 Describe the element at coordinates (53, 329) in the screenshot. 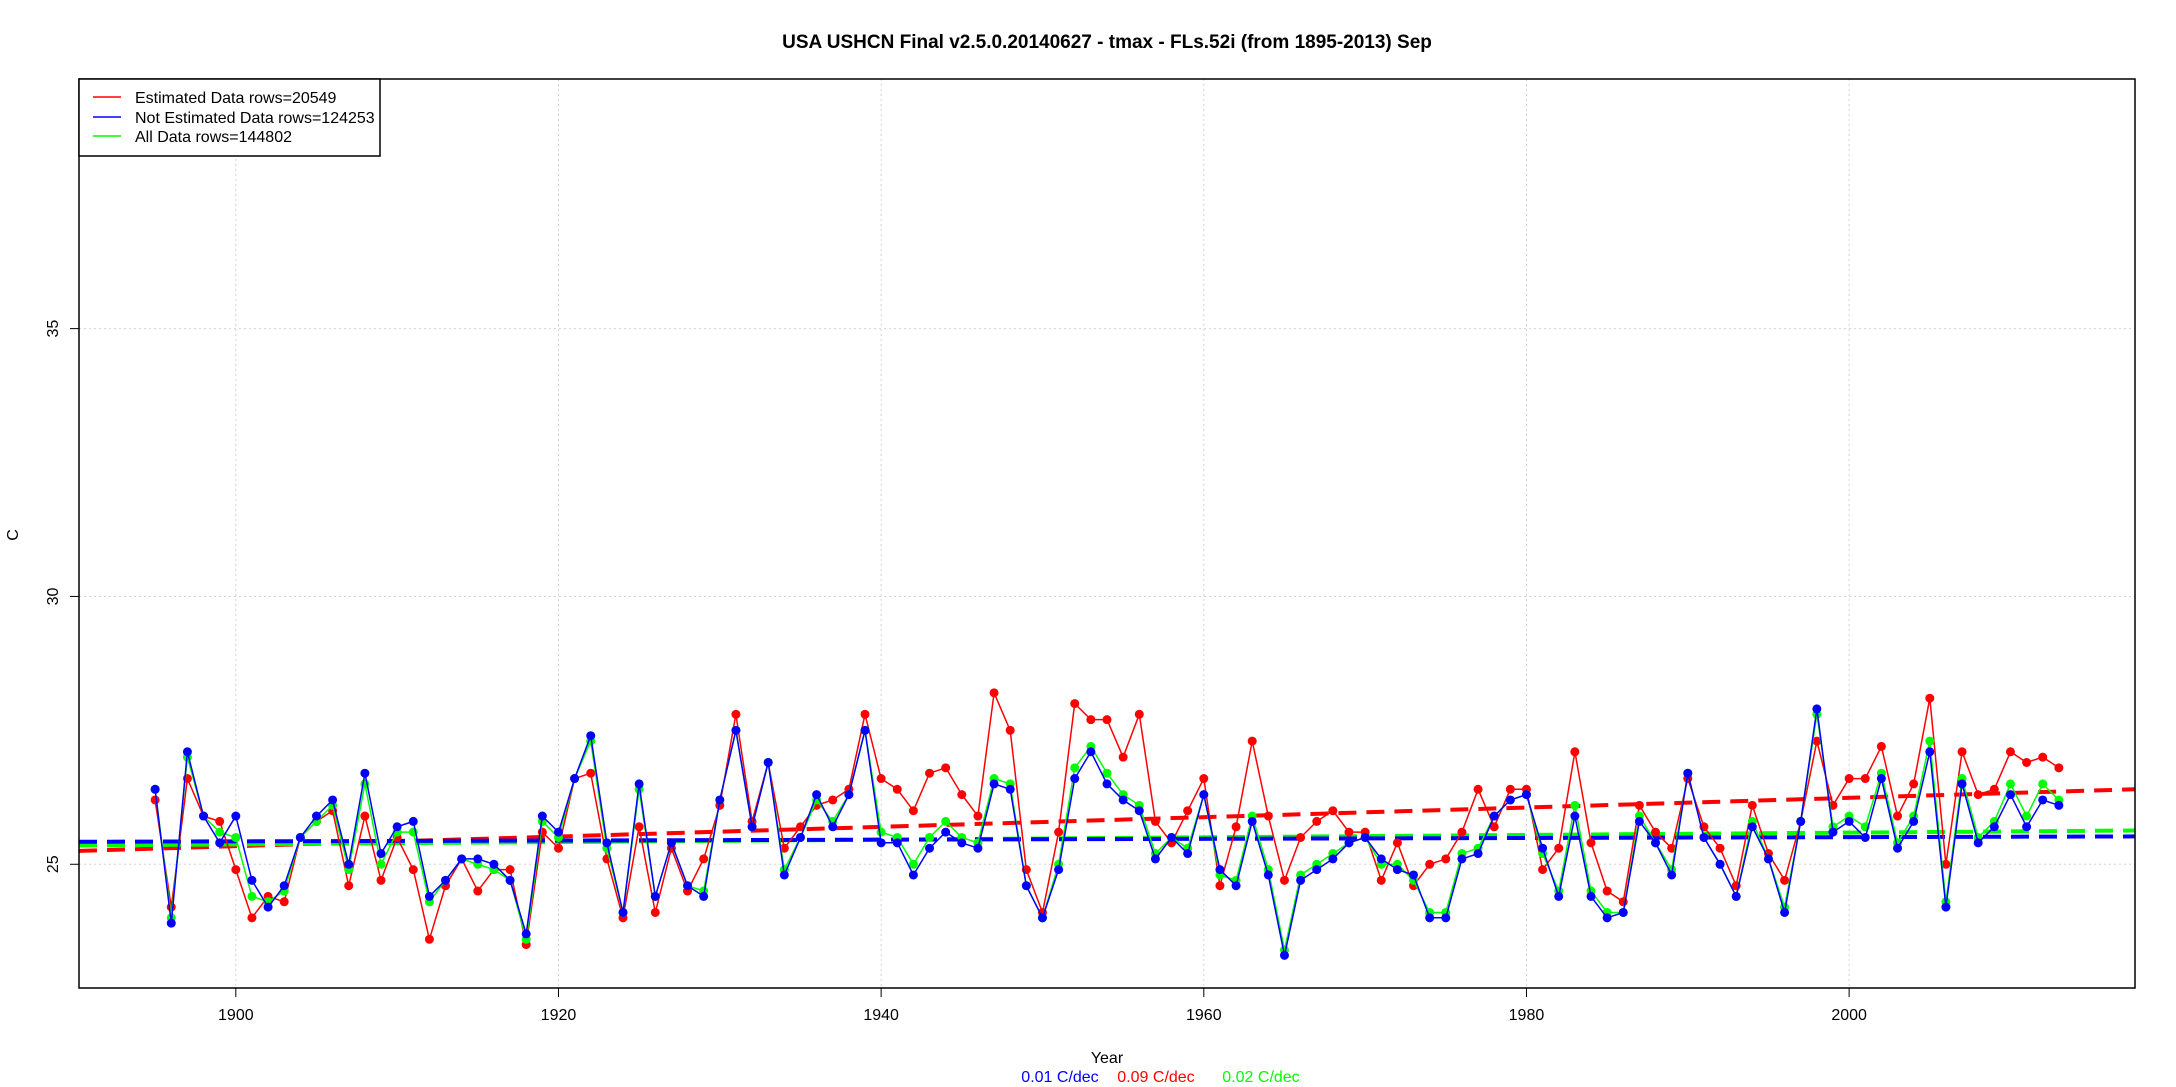

I see `y-tick-label: 35` at that location.